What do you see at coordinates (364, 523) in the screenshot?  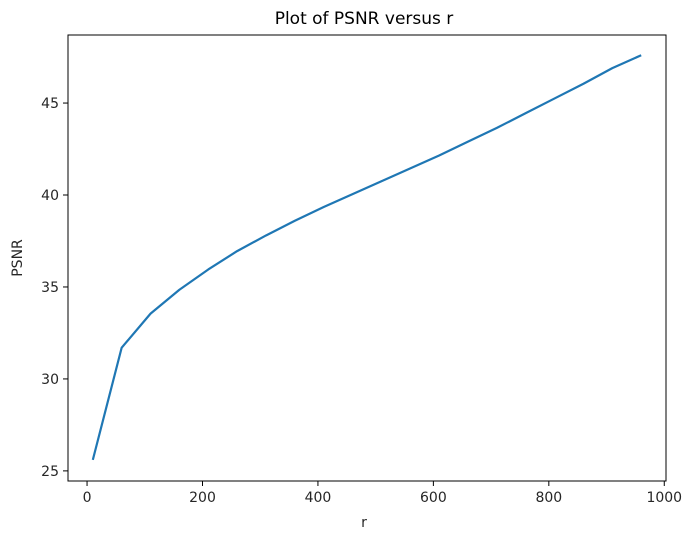 I see `x-axis-label: r` at bounding box center [364, 523].